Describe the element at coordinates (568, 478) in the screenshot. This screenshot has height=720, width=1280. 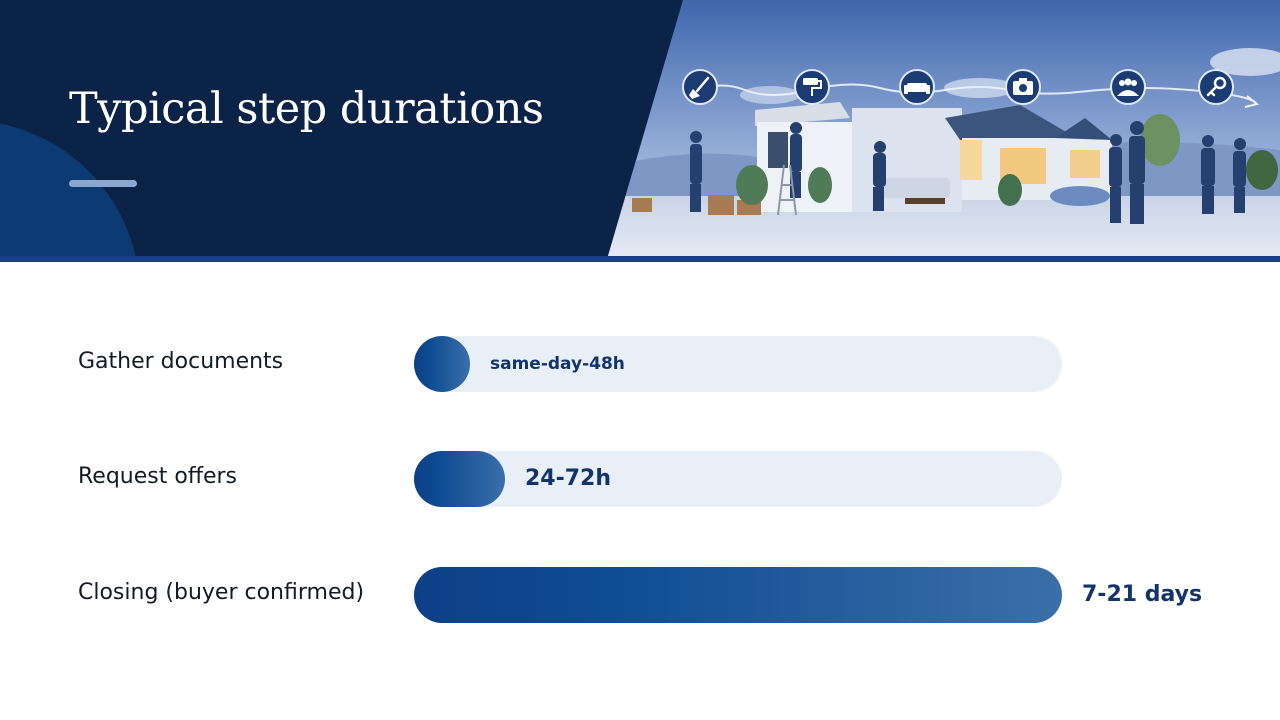
I see `data-label: 24-72h` at that location.